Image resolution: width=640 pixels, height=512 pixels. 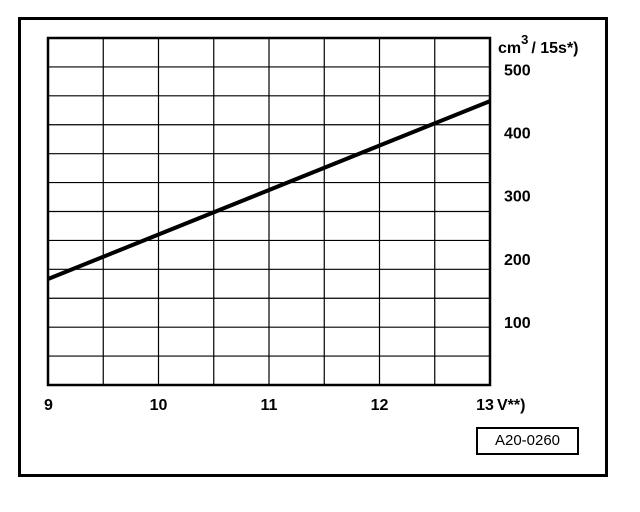 I want to click on y-tick-label: 100, so click(x=517, y=323).